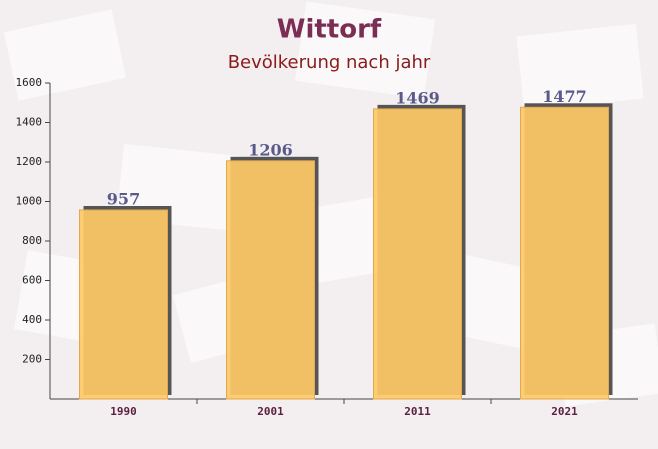  Describe the element at coordinates (123, 198) in the screenshot. I see `value-label: 957` at that location.